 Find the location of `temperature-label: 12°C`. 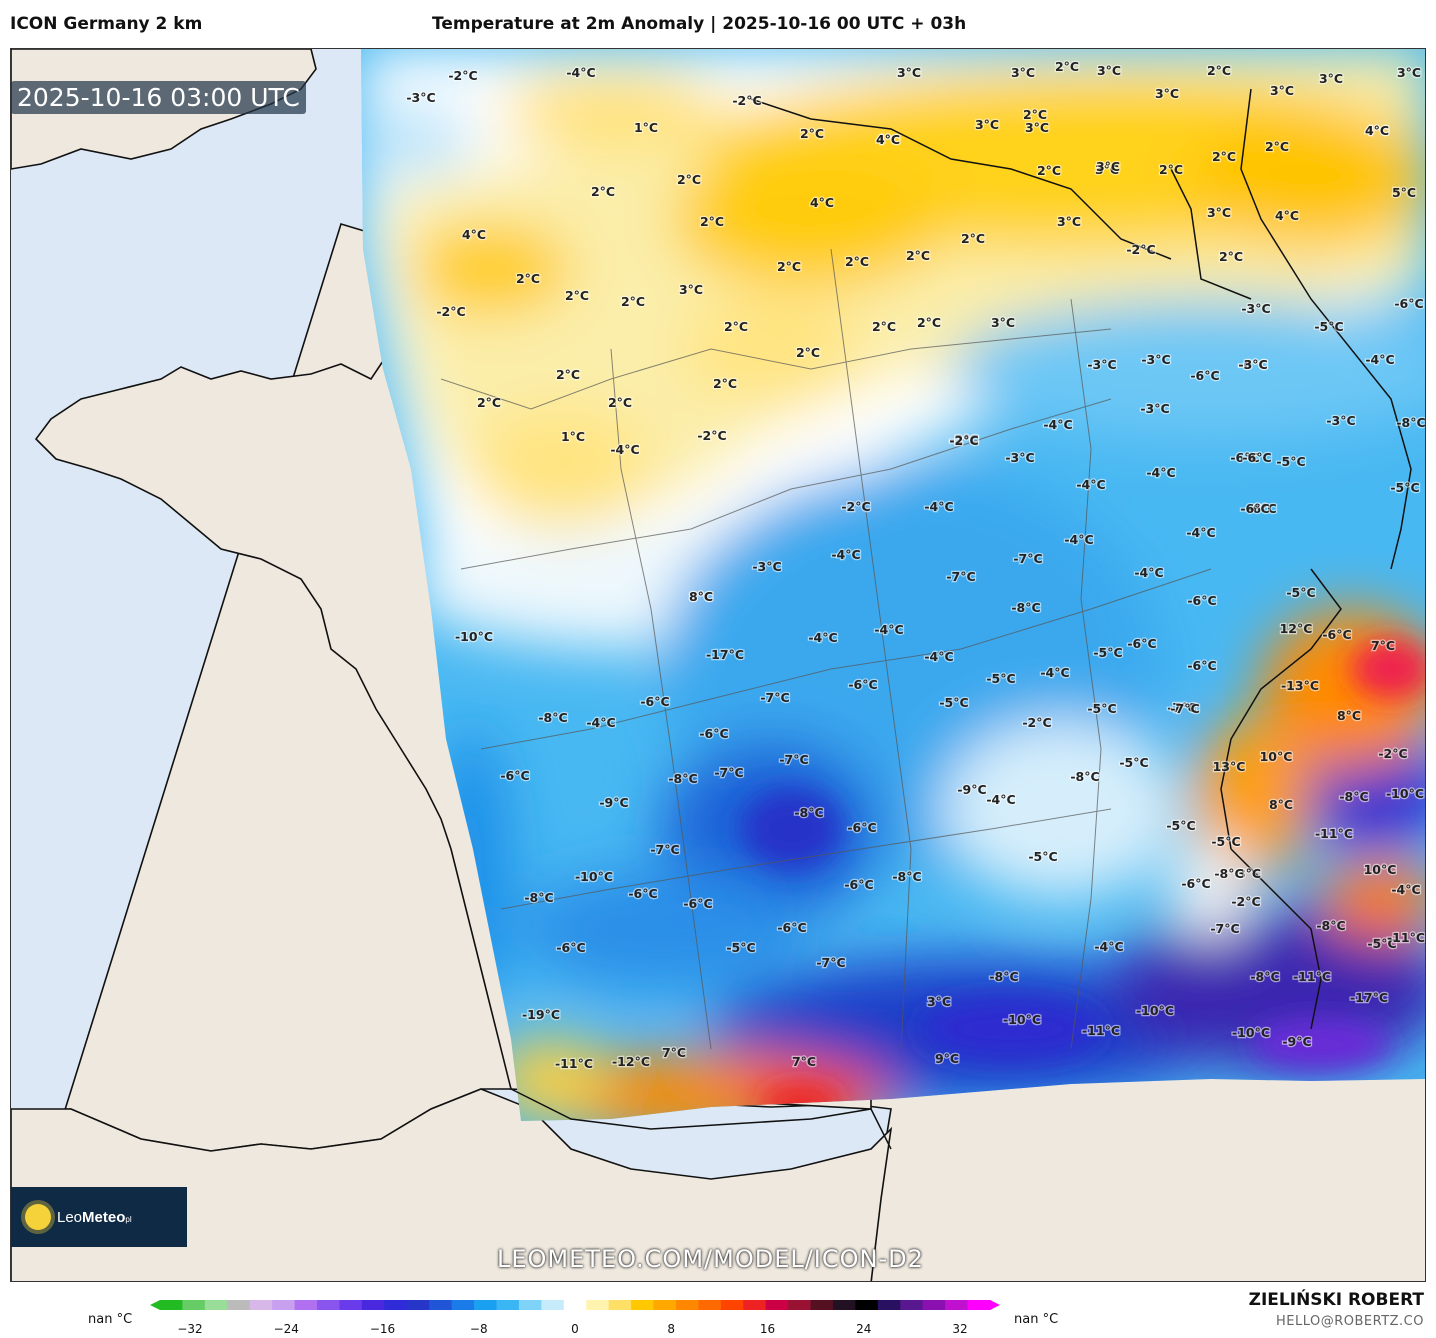

temperature-label: 12°C is located at coordinates (1296, 628).